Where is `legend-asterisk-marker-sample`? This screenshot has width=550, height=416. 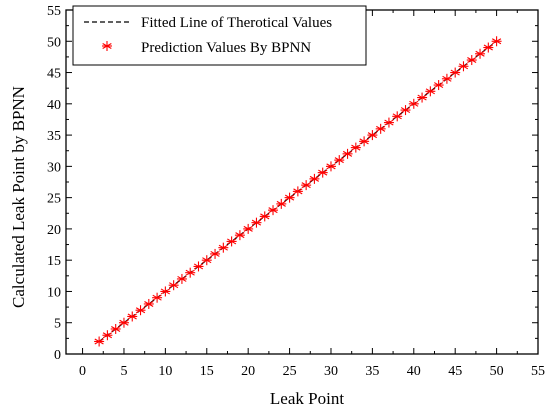 legend-asterisk-marker-sample is located at coordinates (107, 46).